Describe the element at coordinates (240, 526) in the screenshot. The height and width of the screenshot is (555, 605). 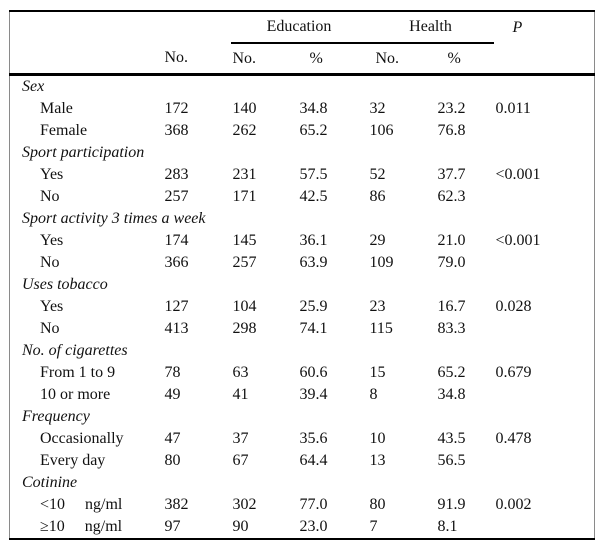
I see `edu-no-value: 90` at that location.